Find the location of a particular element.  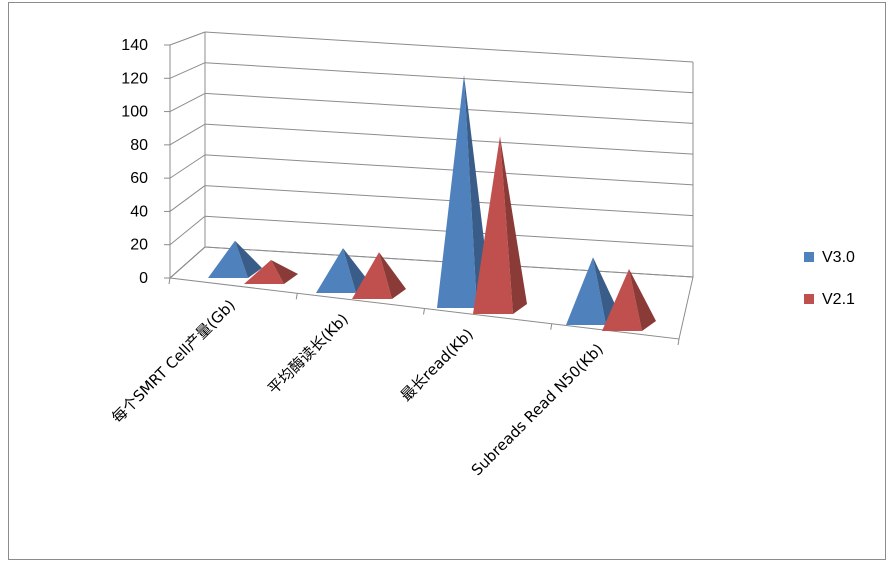

pyramid-V3.0-0 is located at coordinates (235, 259).